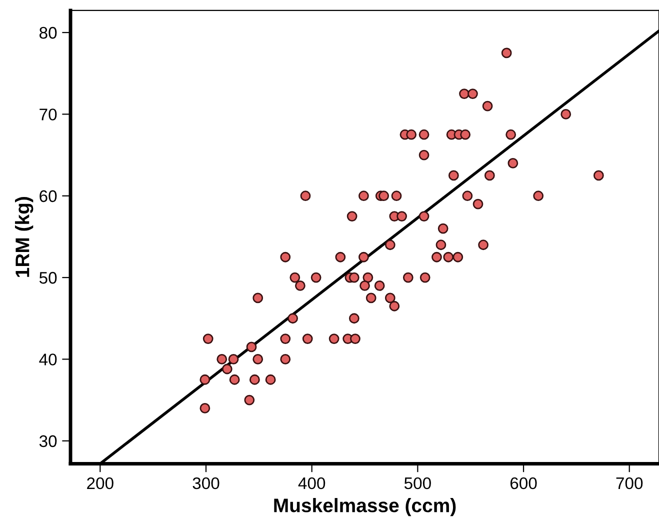 The height and width of the screenshot is (524, 659). I want to click on y-tick-label: 40, so click(48, 360).